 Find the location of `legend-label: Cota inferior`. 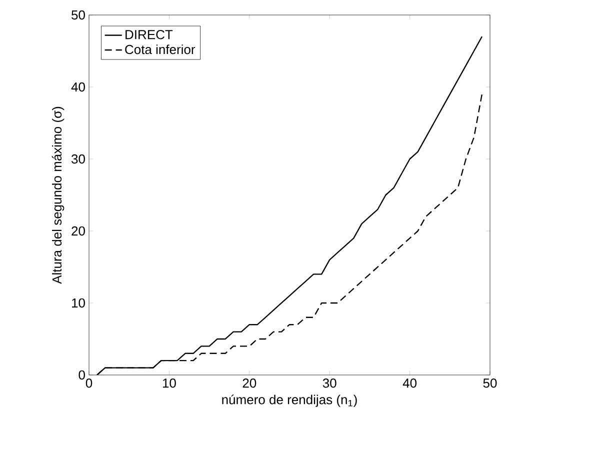

legend-label: Cota inferior is located at coordinates (160, 49).